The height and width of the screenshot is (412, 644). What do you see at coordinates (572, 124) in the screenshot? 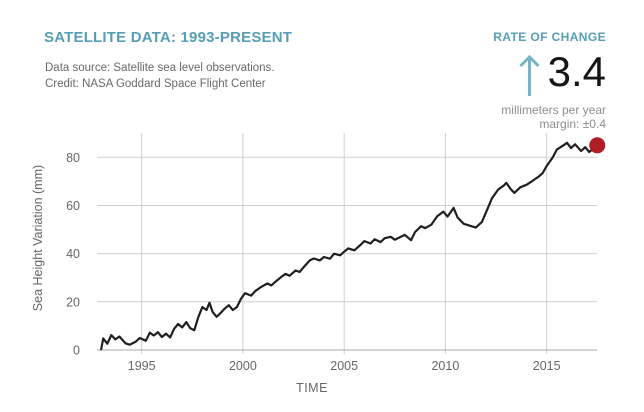
I see `rate-margin: margin: ±0.4` at bounding box center [572, 124].